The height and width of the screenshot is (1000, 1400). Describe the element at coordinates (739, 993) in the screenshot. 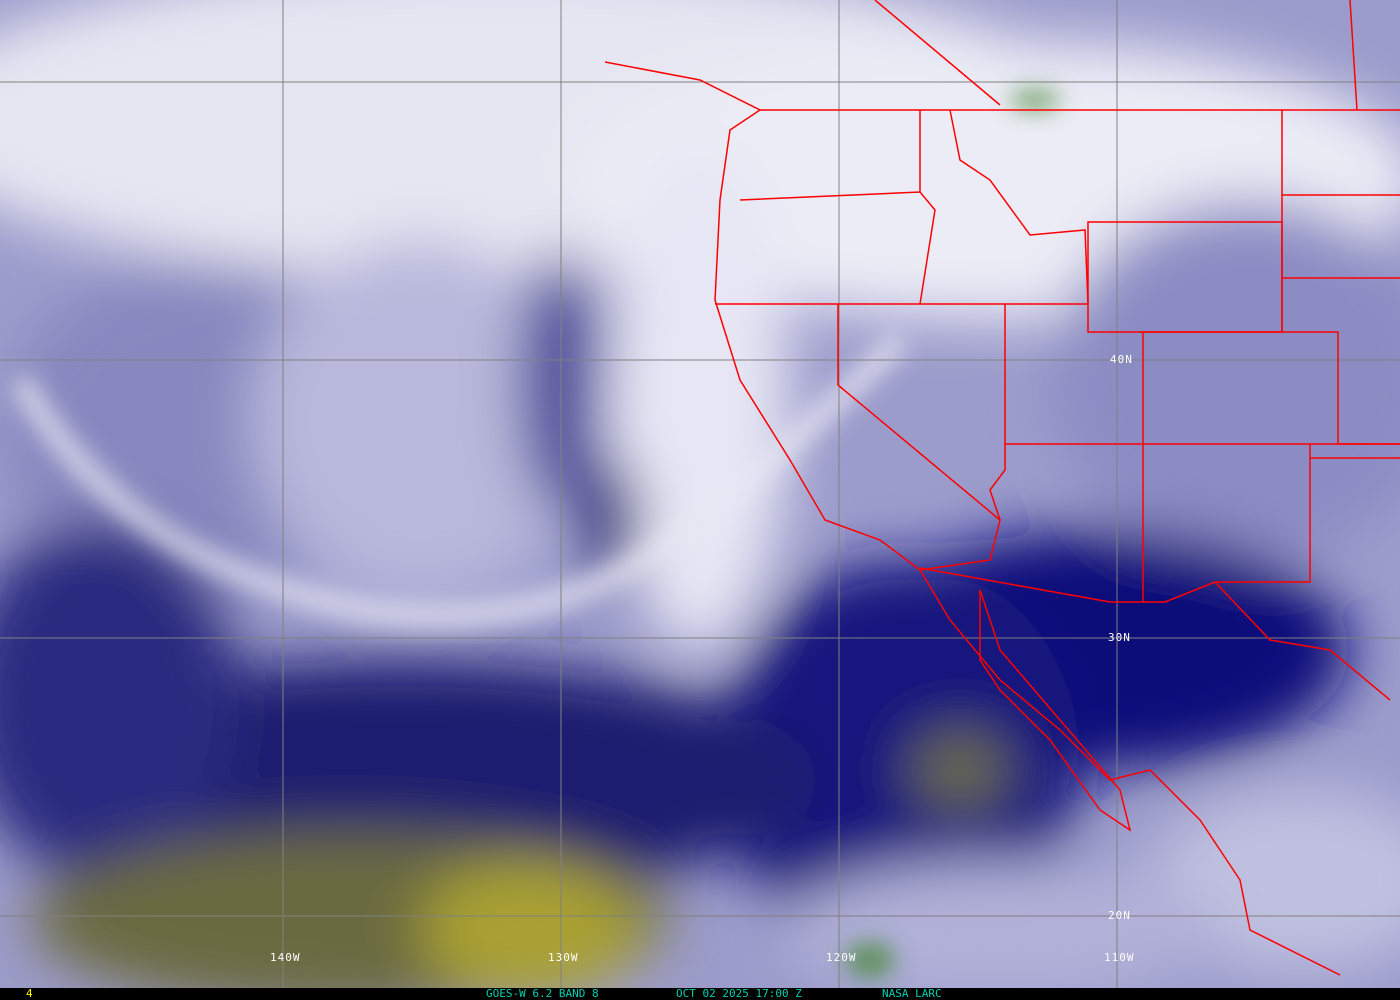

I see `timestamp: OCT 02 2025 17:00 Z` at that location.